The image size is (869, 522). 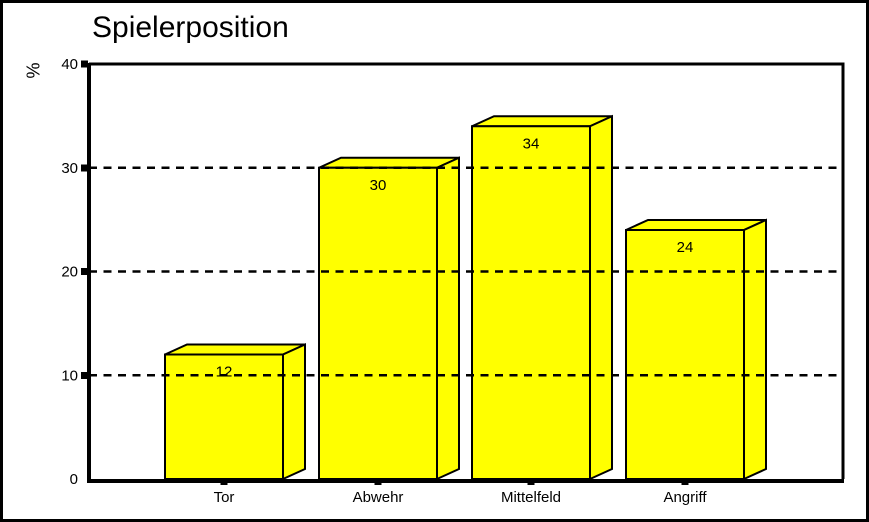 What do you see at coordinates (685, 247) in the screenshot?
I see `bar-value-label: 24` at bounding box center [685, 247].